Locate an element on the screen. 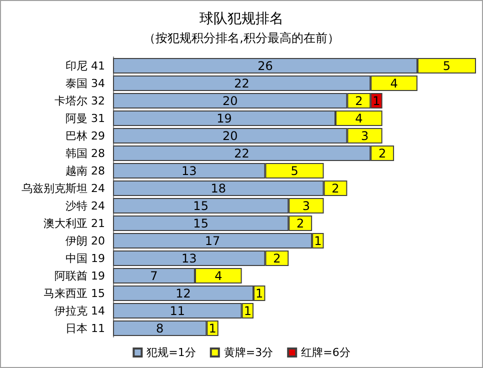 The image size is (483, 368). y-tick-label: 马来西亚 15 is located at coordinates (74, 293).